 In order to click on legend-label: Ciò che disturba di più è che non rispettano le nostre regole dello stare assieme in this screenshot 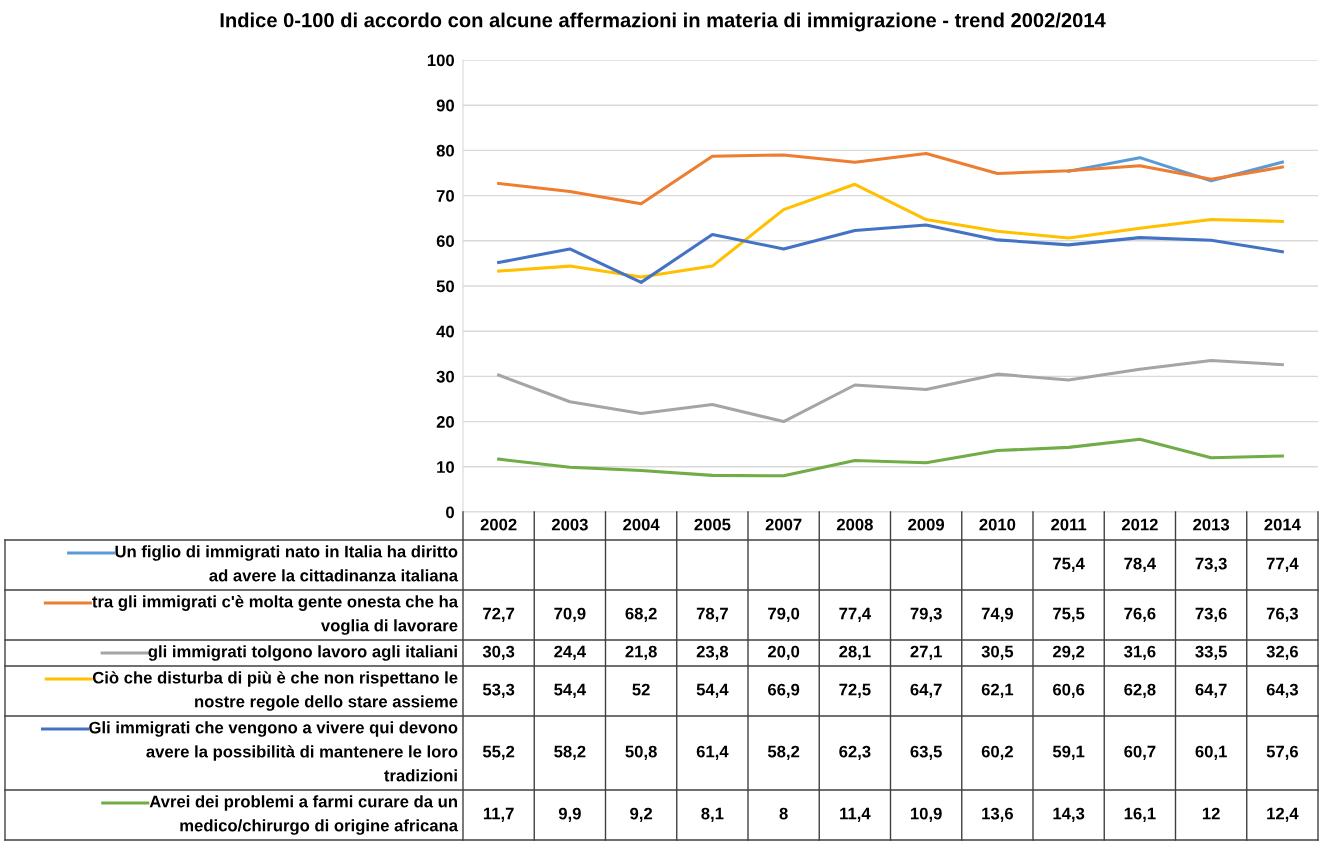, I will do `click(275, 691)`.